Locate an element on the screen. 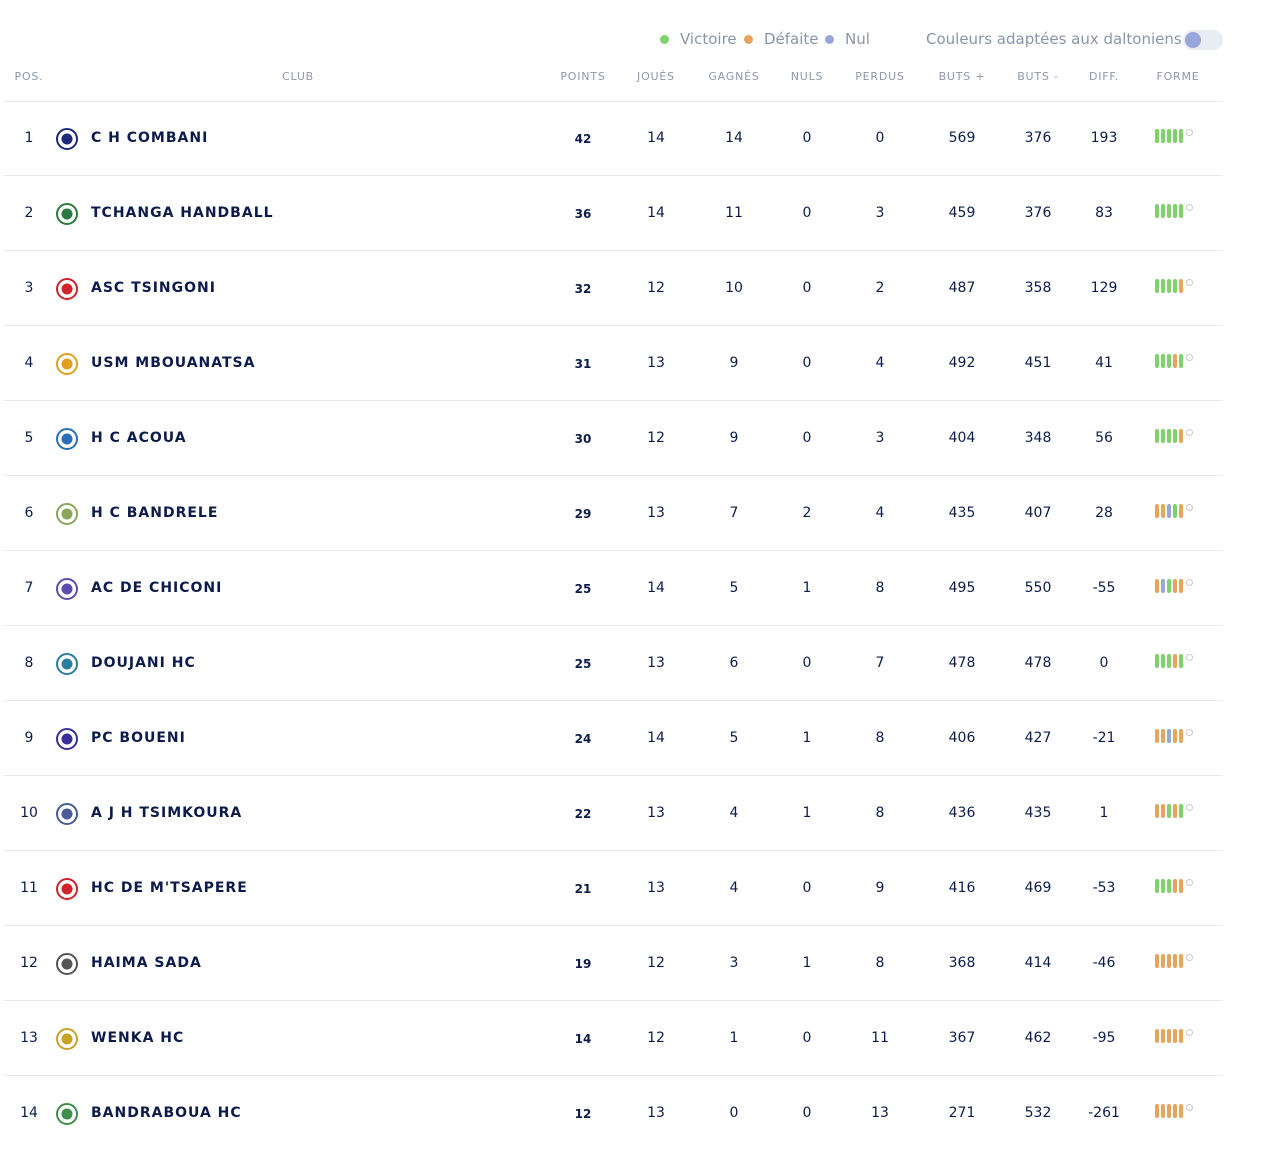 Image resolution: width=1267 pixels, height=1150 pixels. table-row: 5 30 12 9 0 3 404 348 56 H C ACOUA is located at coordinates (613, 438).